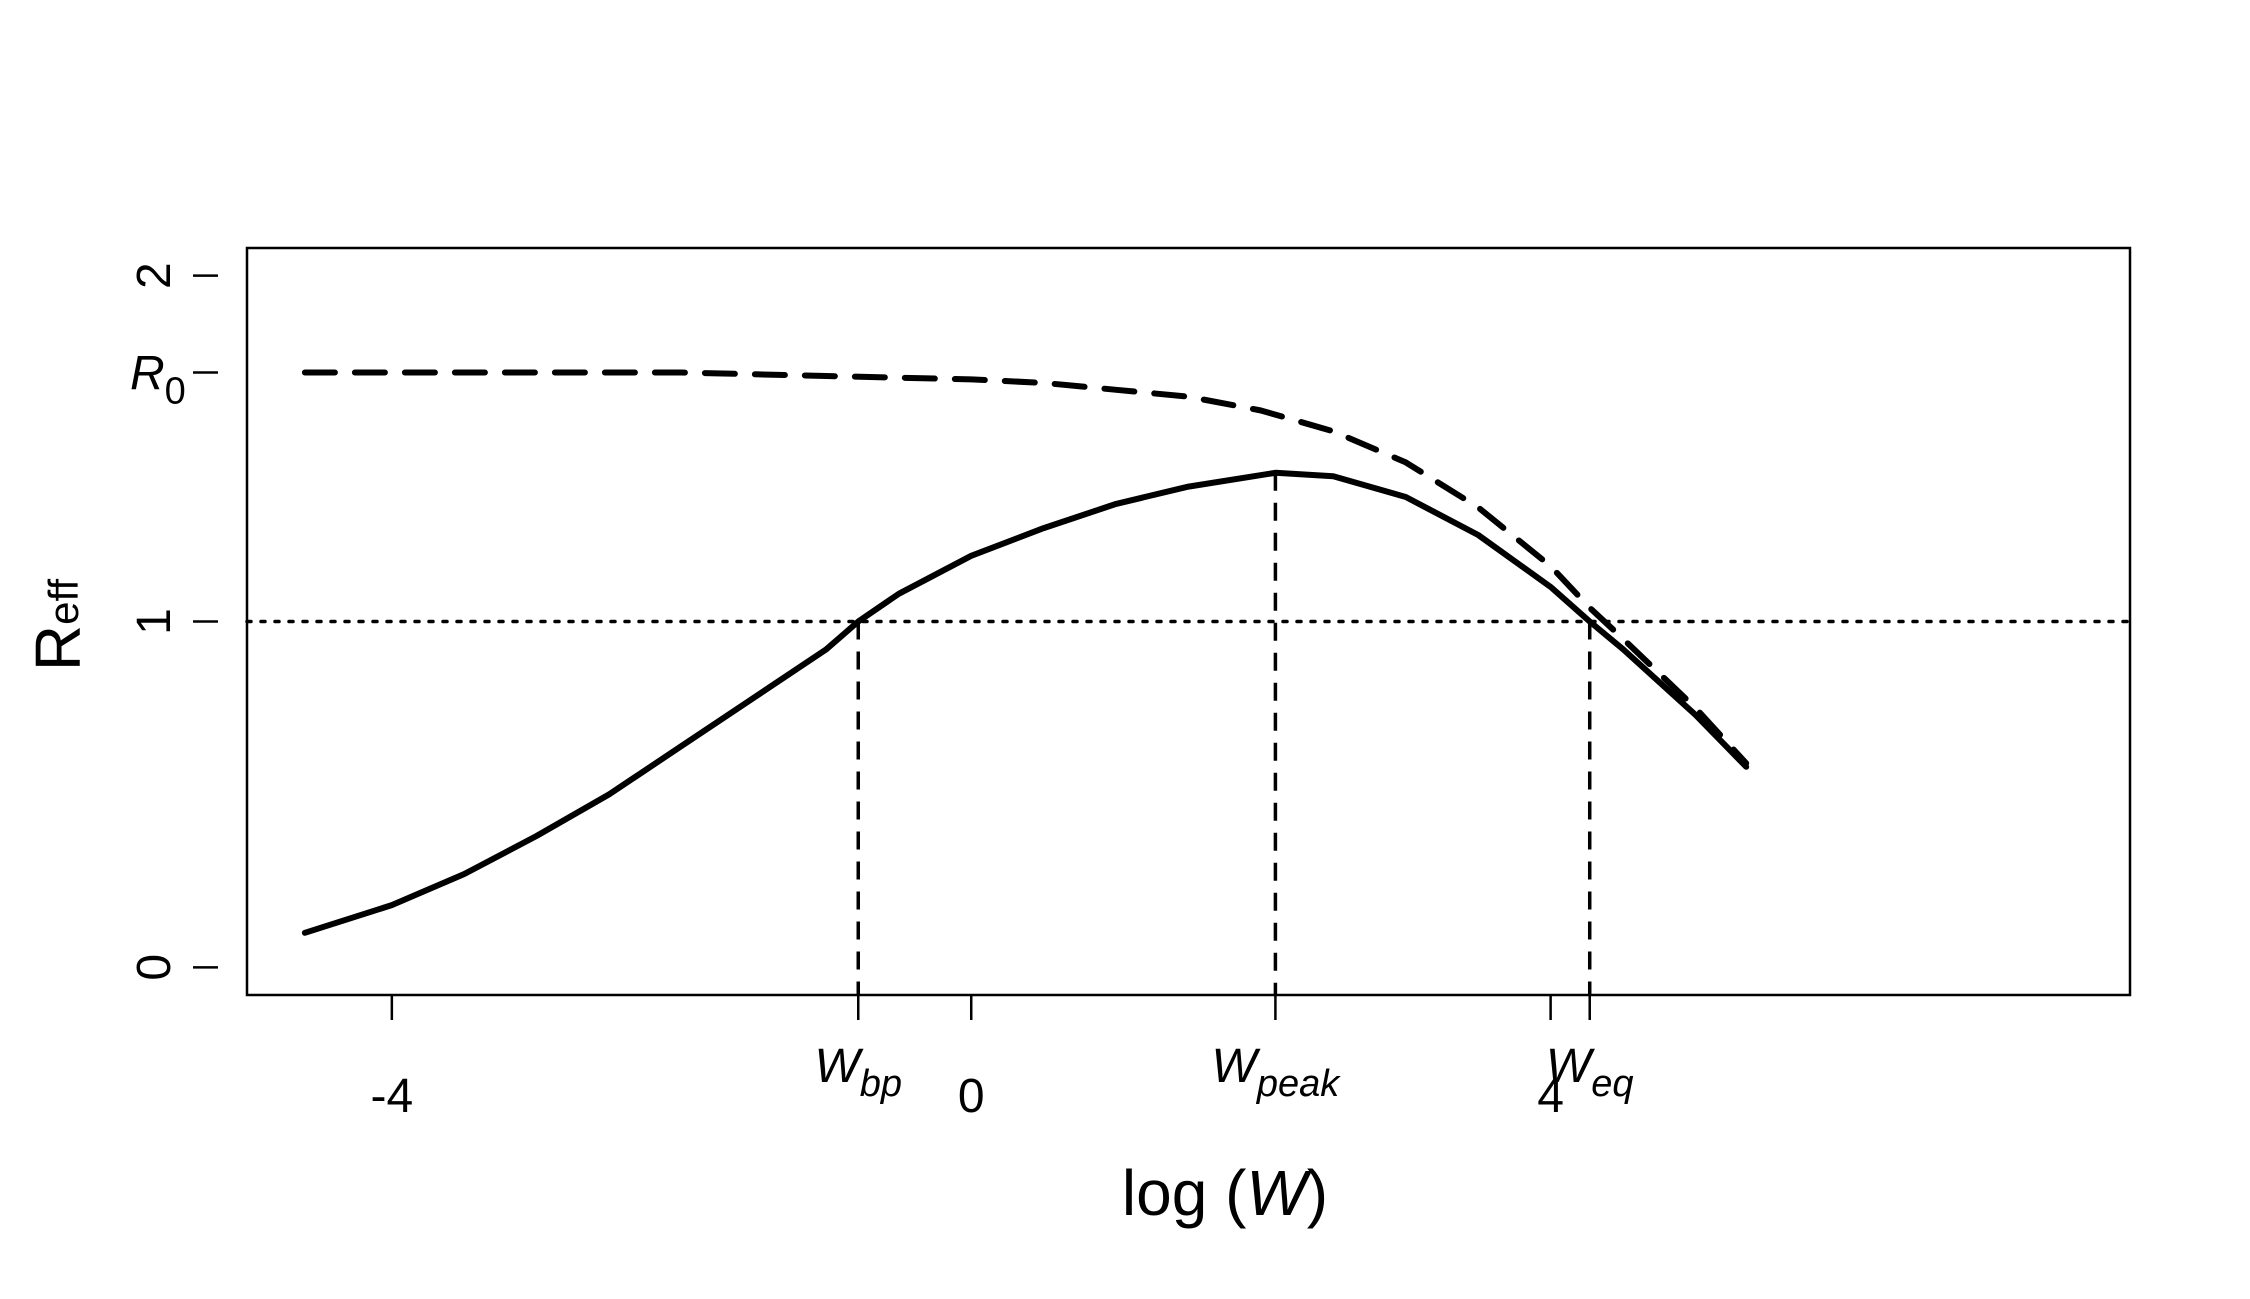  I want to click on x-axis-title: log (W), so click(1225, 1193).